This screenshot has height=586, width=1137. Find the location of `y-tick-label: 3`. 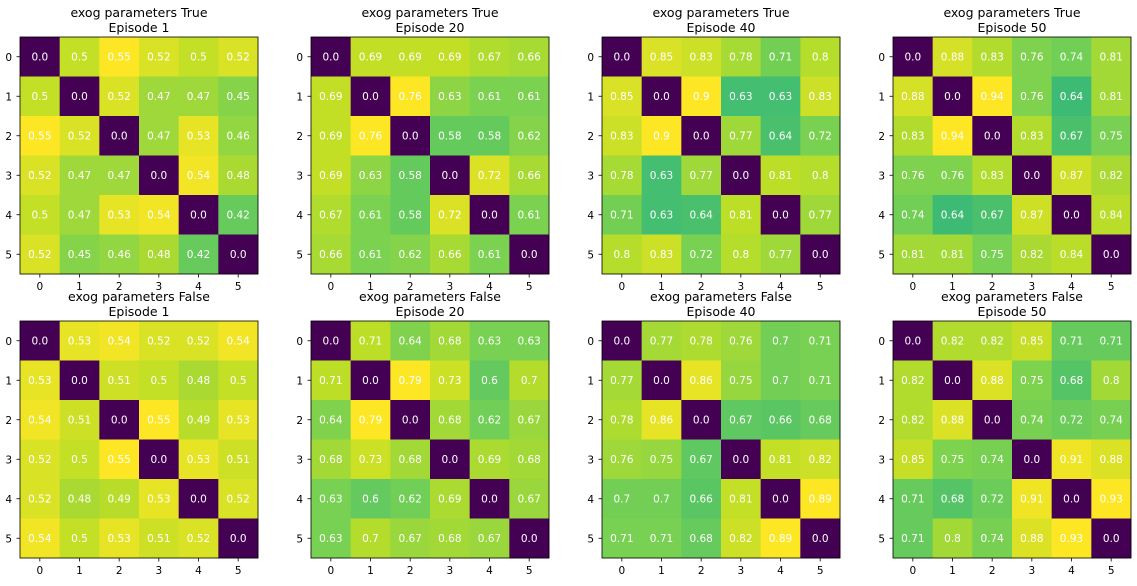

y-tick-label: 3 is located at coordinates (881, 460).